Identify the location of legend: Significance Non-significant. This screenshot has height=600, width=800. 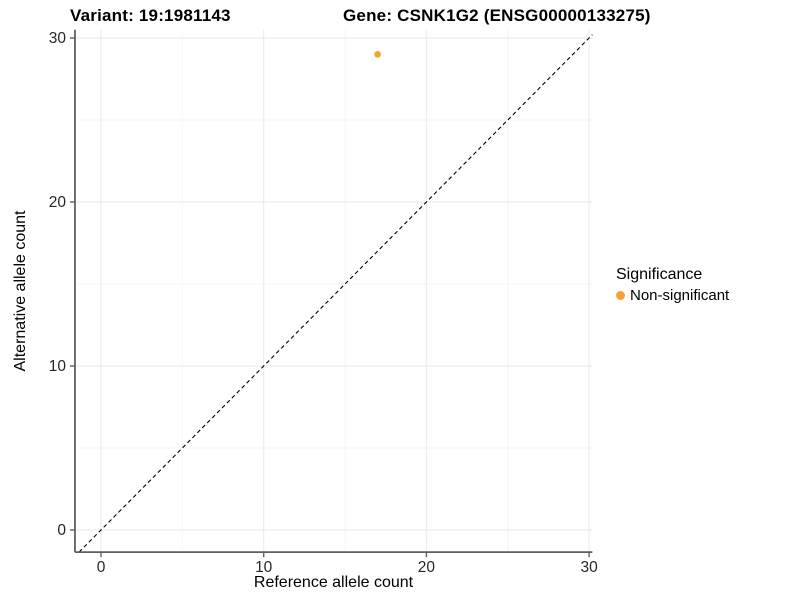
(672, 285).